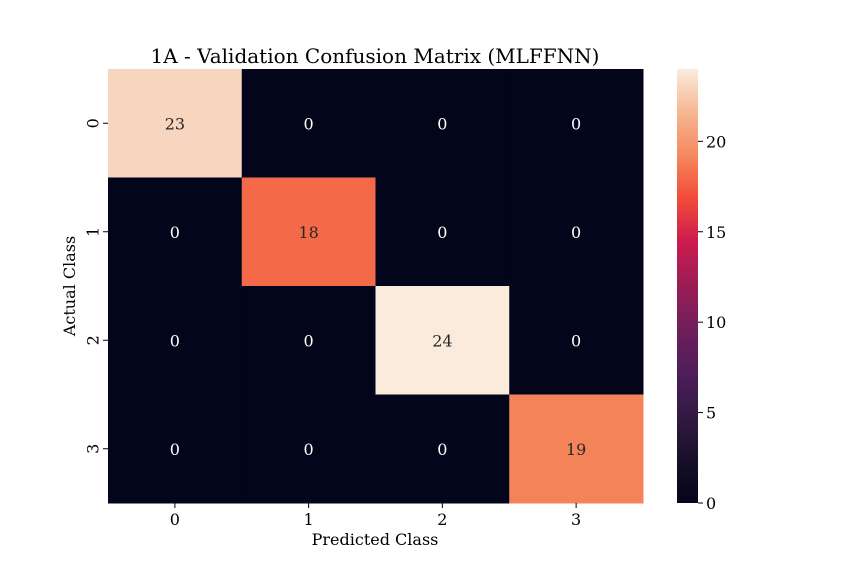  I want to click on y-axis-ticks: 0 1 2 3, so click(96, 286).